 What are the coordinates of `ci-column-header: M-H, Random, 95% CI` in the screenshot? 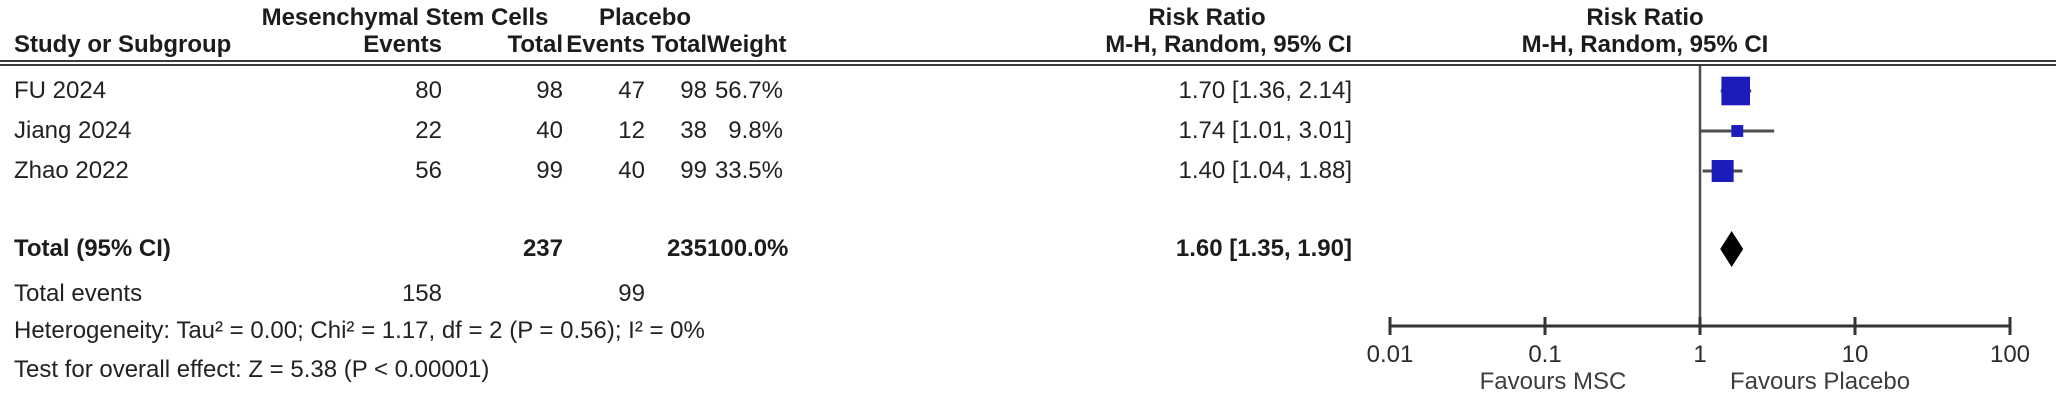 It's located at (1228, 44).